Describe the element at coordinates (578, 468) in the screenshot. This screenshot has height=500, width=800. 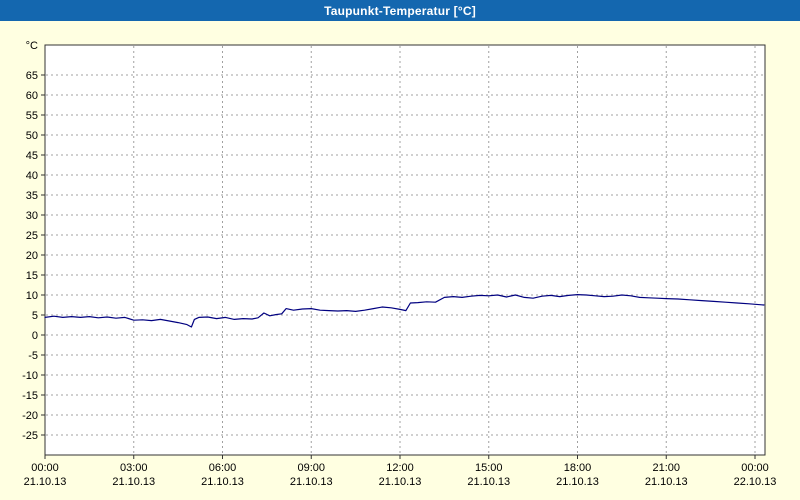
I see `x-tick-time-label: 18:00` at that location.